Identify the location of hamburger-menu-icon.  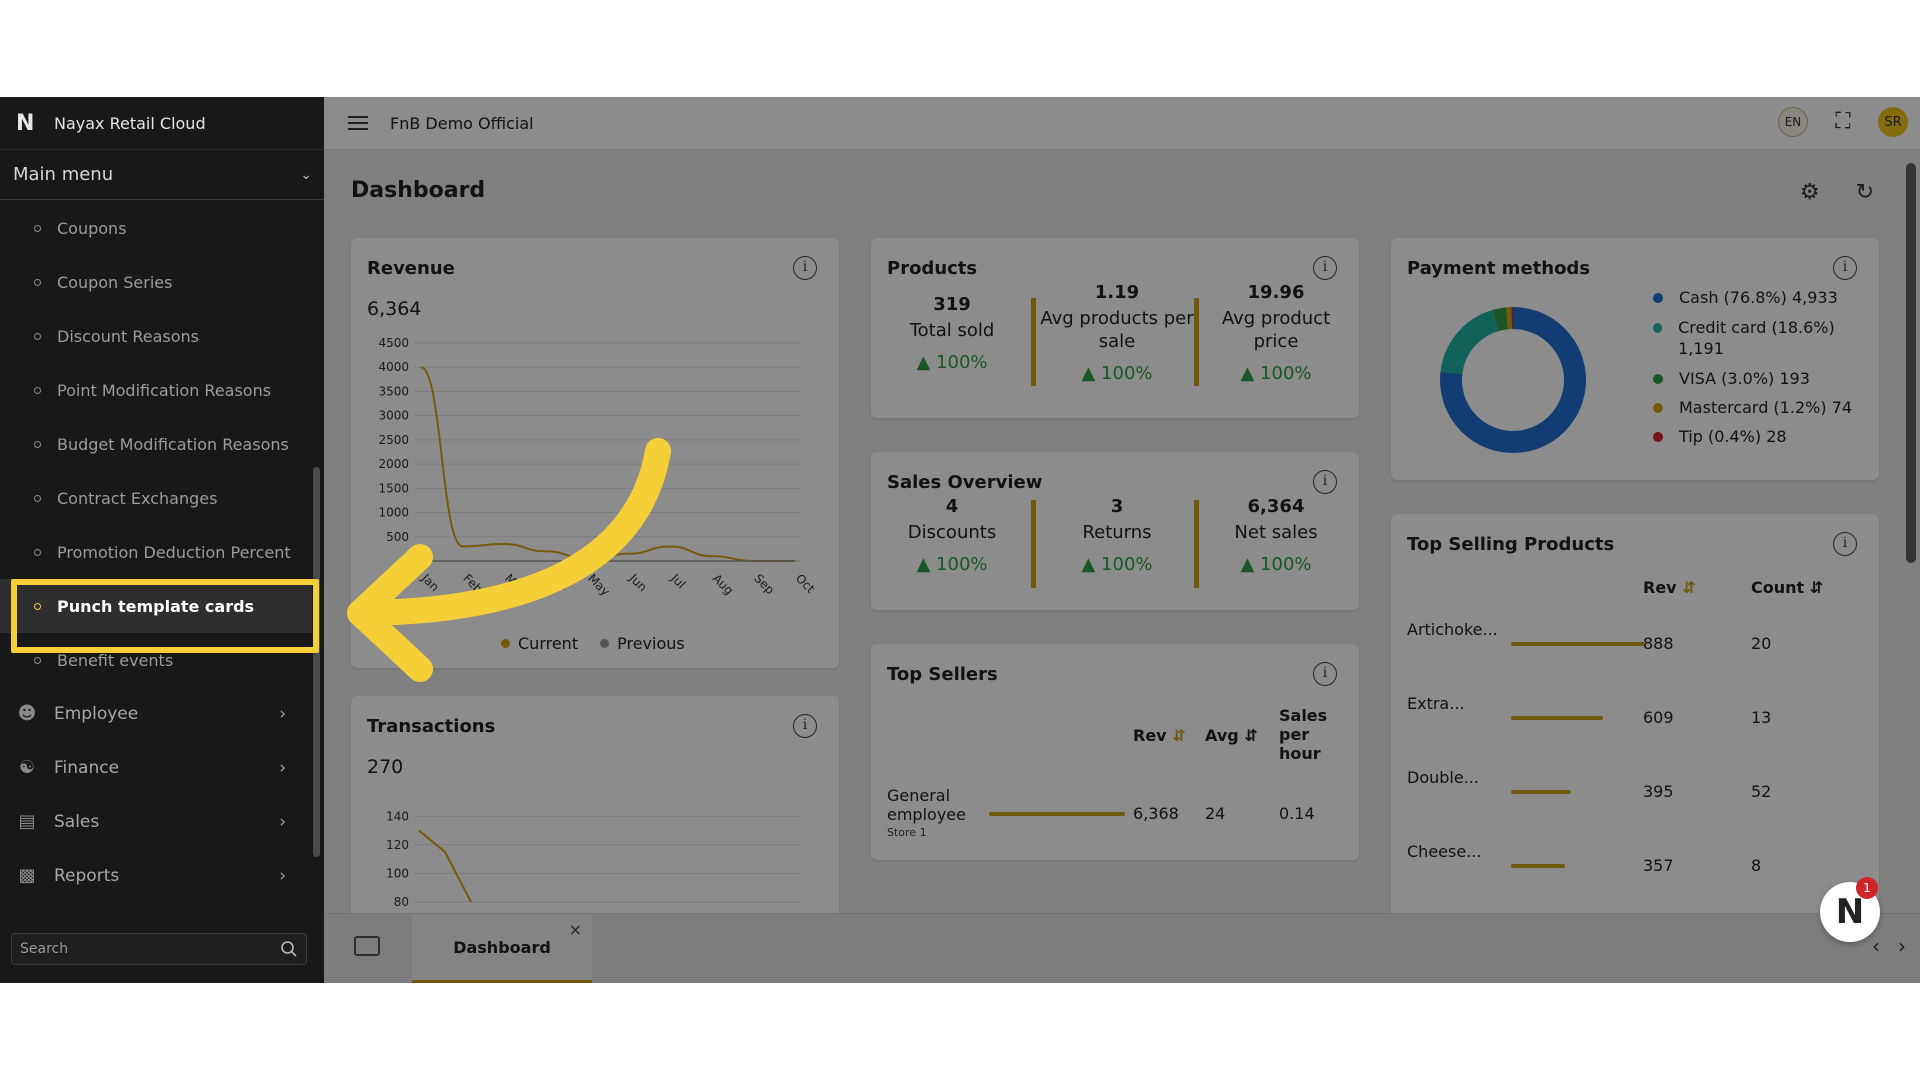
(358, 123).